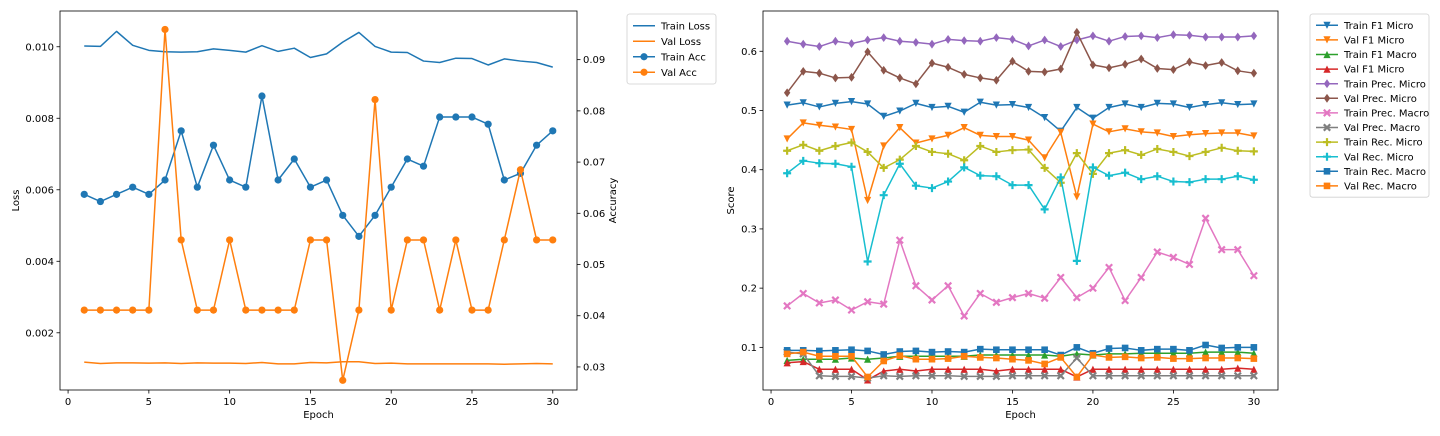 The image size is (1440, 436). What do you see at coordinates (771, 402) in the screenshot?
I see `score-chart-x-tick-label: 0` at bounding box center [771, 402].